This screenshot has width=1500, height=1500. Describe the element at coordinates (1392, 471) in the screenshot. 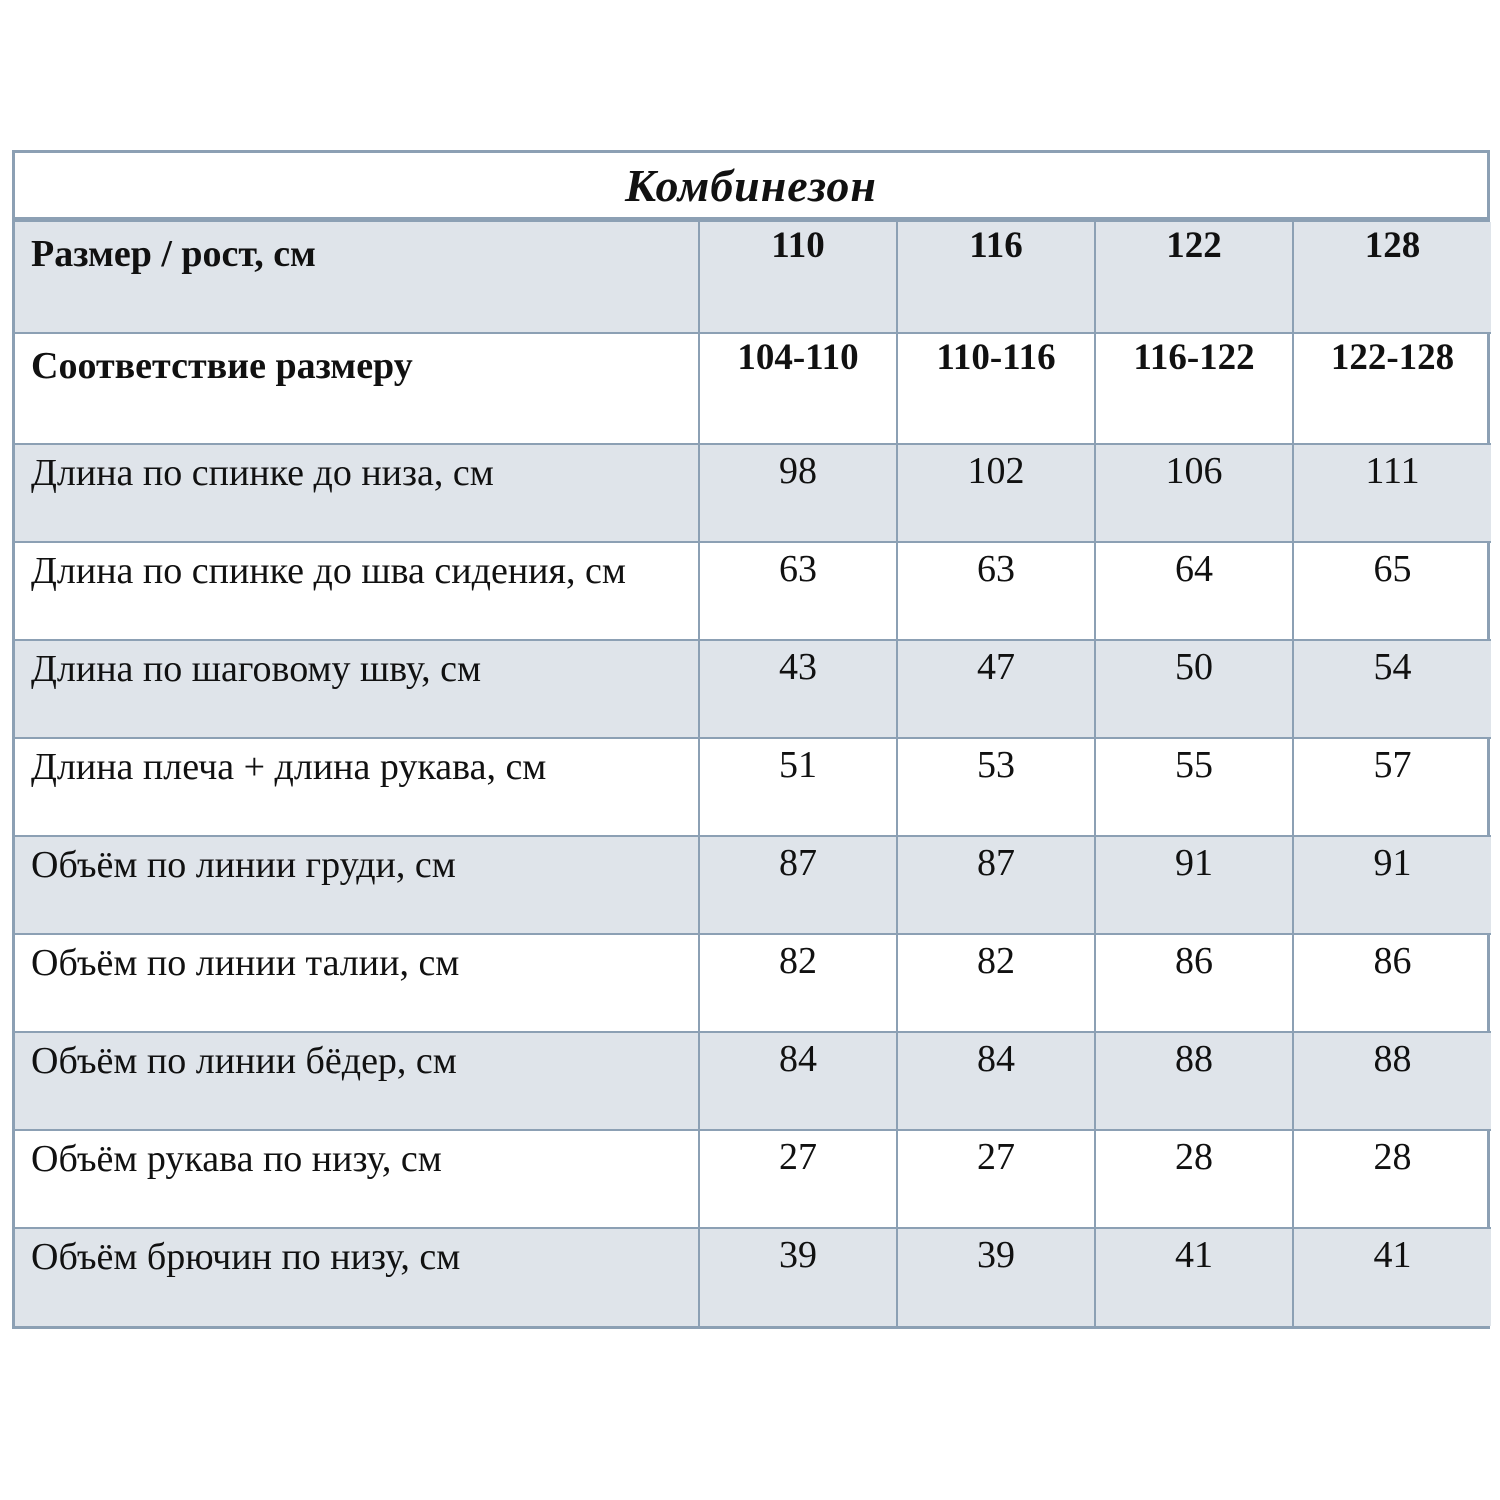

I see `cell-value: 111` at that location.